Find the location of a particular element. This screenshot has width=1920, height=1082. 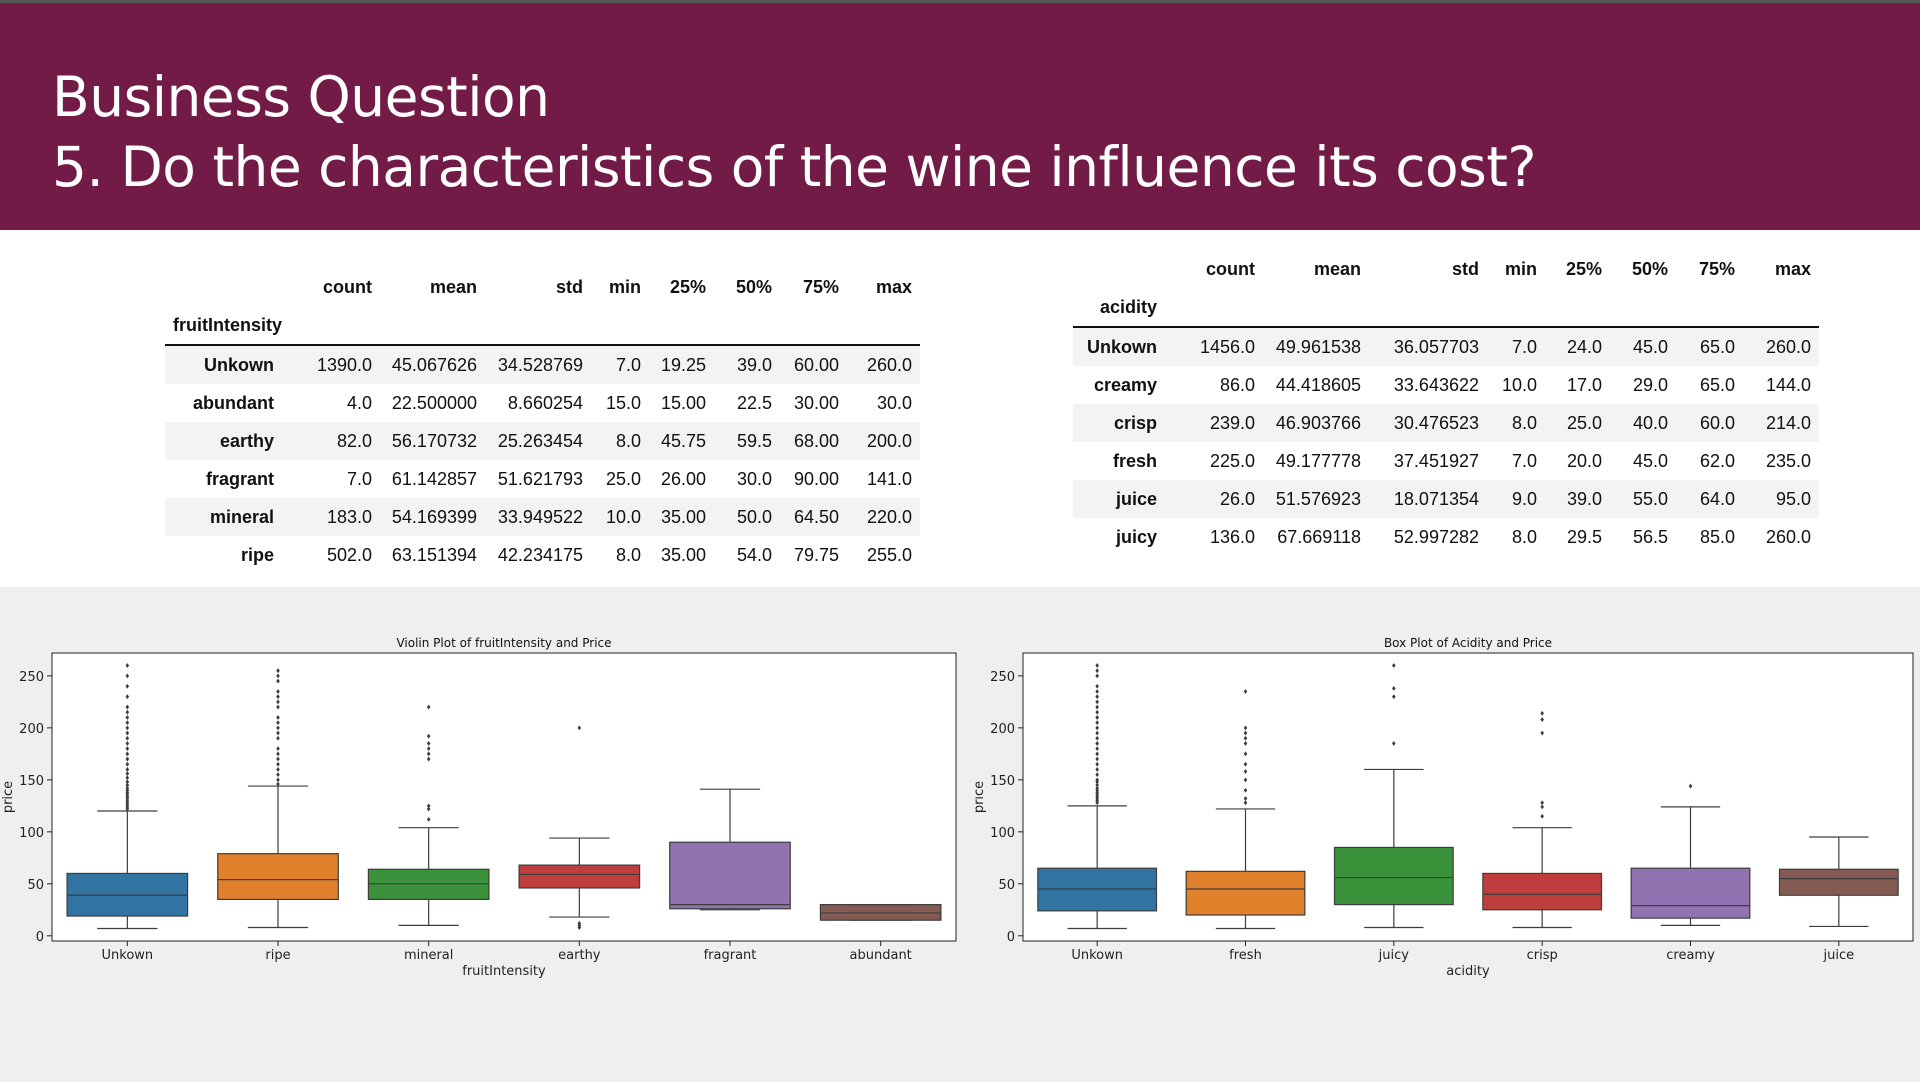

table-cell: 68.00 is located at coordinates (813, 441).